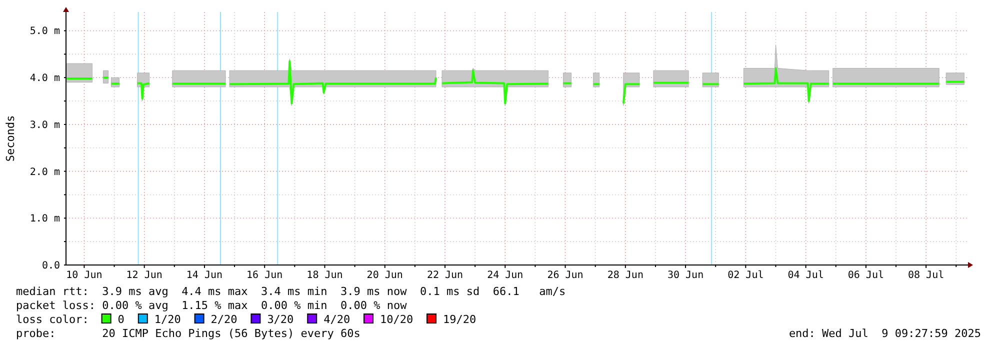 This screenshot has height=347, width=997. Describe the element at coordinates (45, 78) in the screenshot. I see `y-tick-label: 4.0 m` at that location.